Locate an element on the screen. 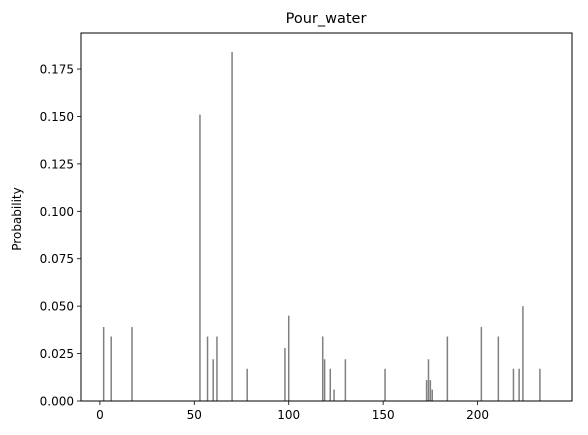 This screenshot has height=435, width=588. y-tick-label: 0.075 is located at coordinates (57, 259).